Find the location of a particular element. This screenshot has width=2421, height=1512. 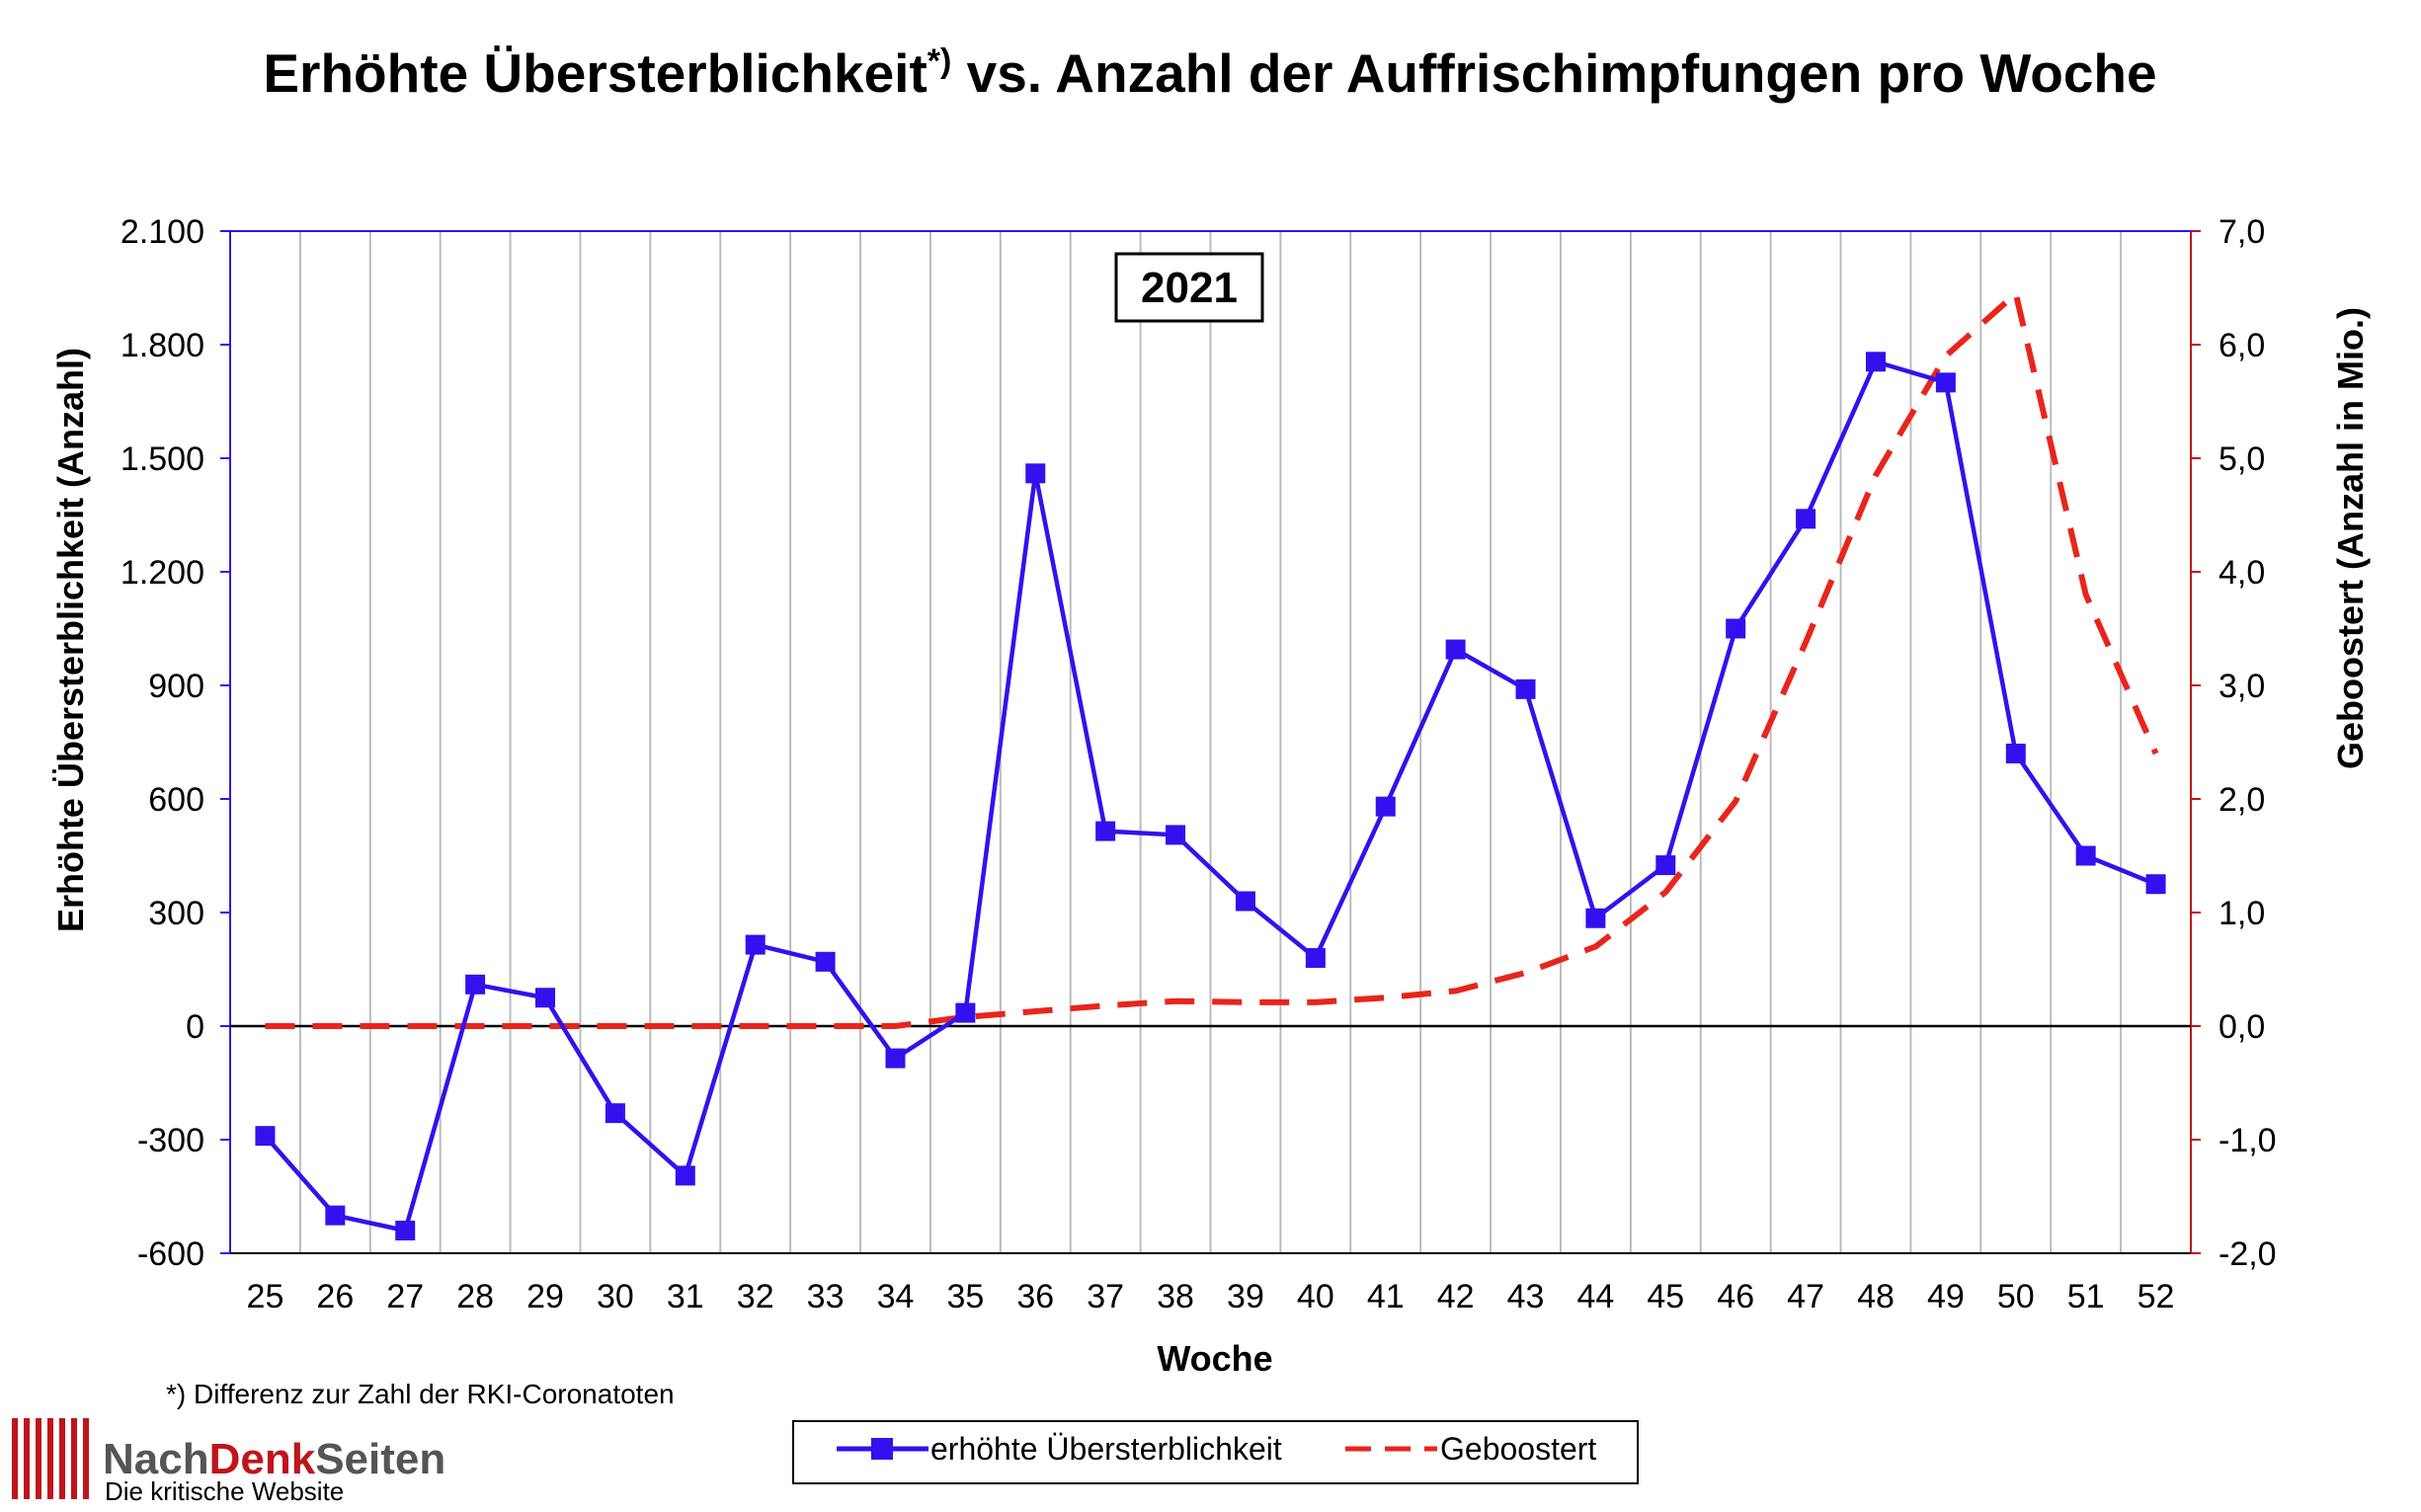

y-tick-left-label: 1.500 is located at coordinates (162, 459).